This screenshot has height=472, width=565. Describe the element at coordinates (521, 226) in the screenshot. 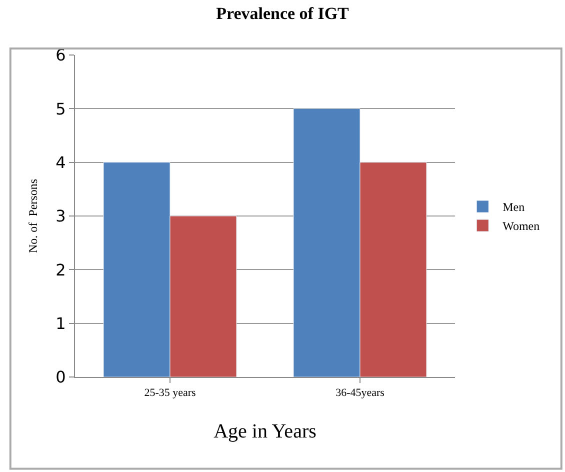

I see `legend-label: Women` at that location.